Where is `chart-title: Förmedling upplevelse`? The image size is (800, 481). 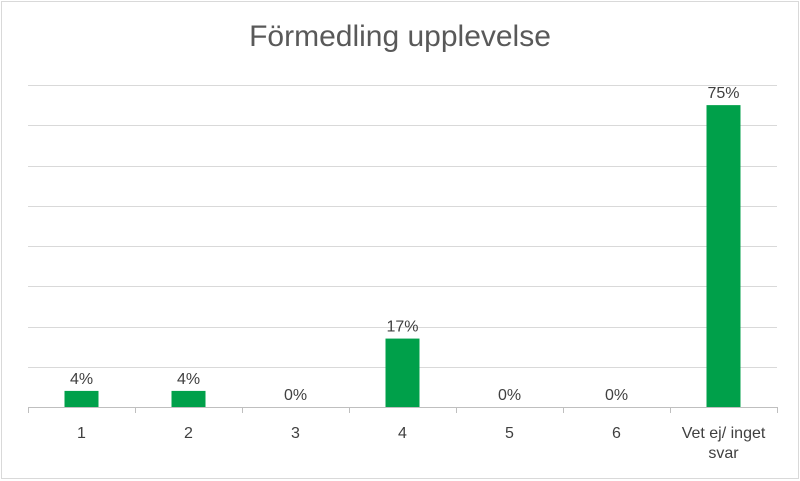 chart-title: Förmedling upplevelse is located at coordinates (400, 36).